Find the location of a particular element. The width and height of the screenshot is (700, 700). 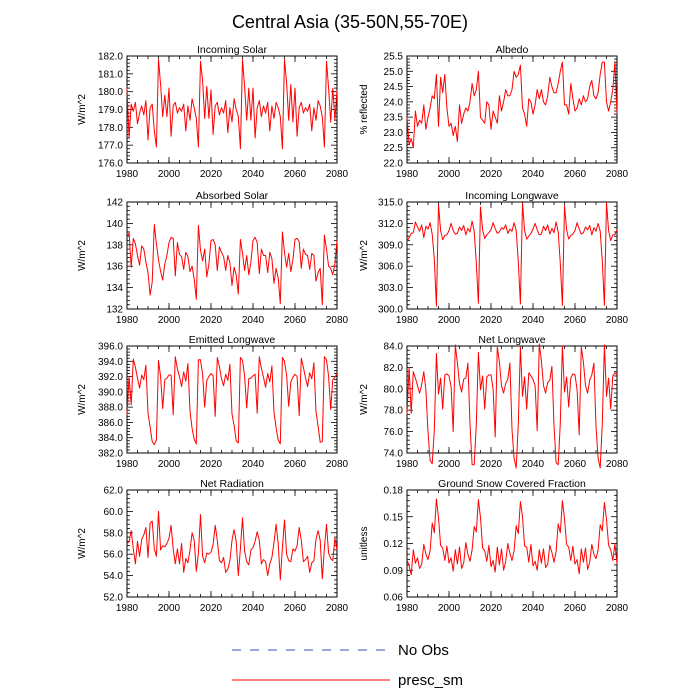

y-tick-label: 388.0 is located at coordinates (110, 408).